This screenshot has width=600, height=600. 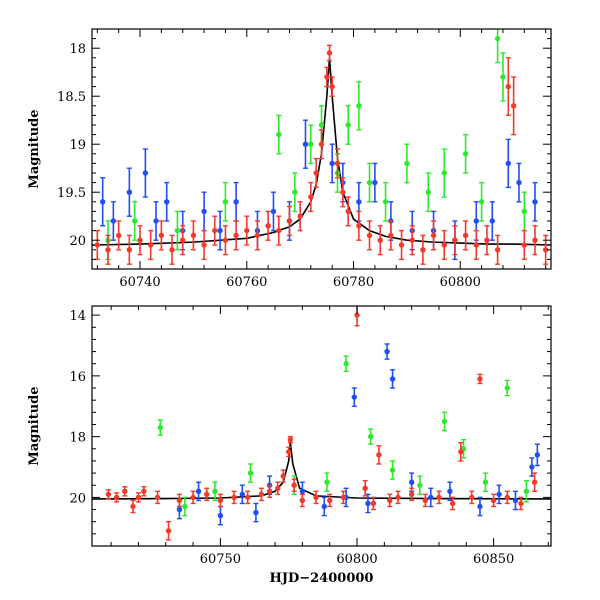 I want to click on model-curve, so click(x=321, y=471).